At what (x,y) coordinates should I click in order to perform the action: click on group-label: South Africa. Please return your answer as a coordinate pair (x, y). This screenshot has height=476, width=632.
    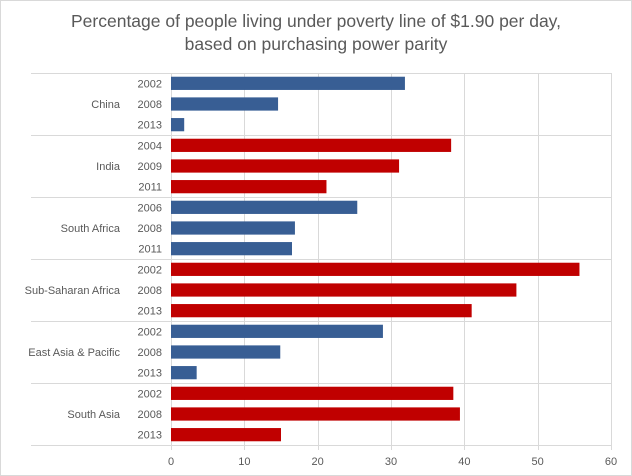
    Looking at the image, I should click on (91, 229).